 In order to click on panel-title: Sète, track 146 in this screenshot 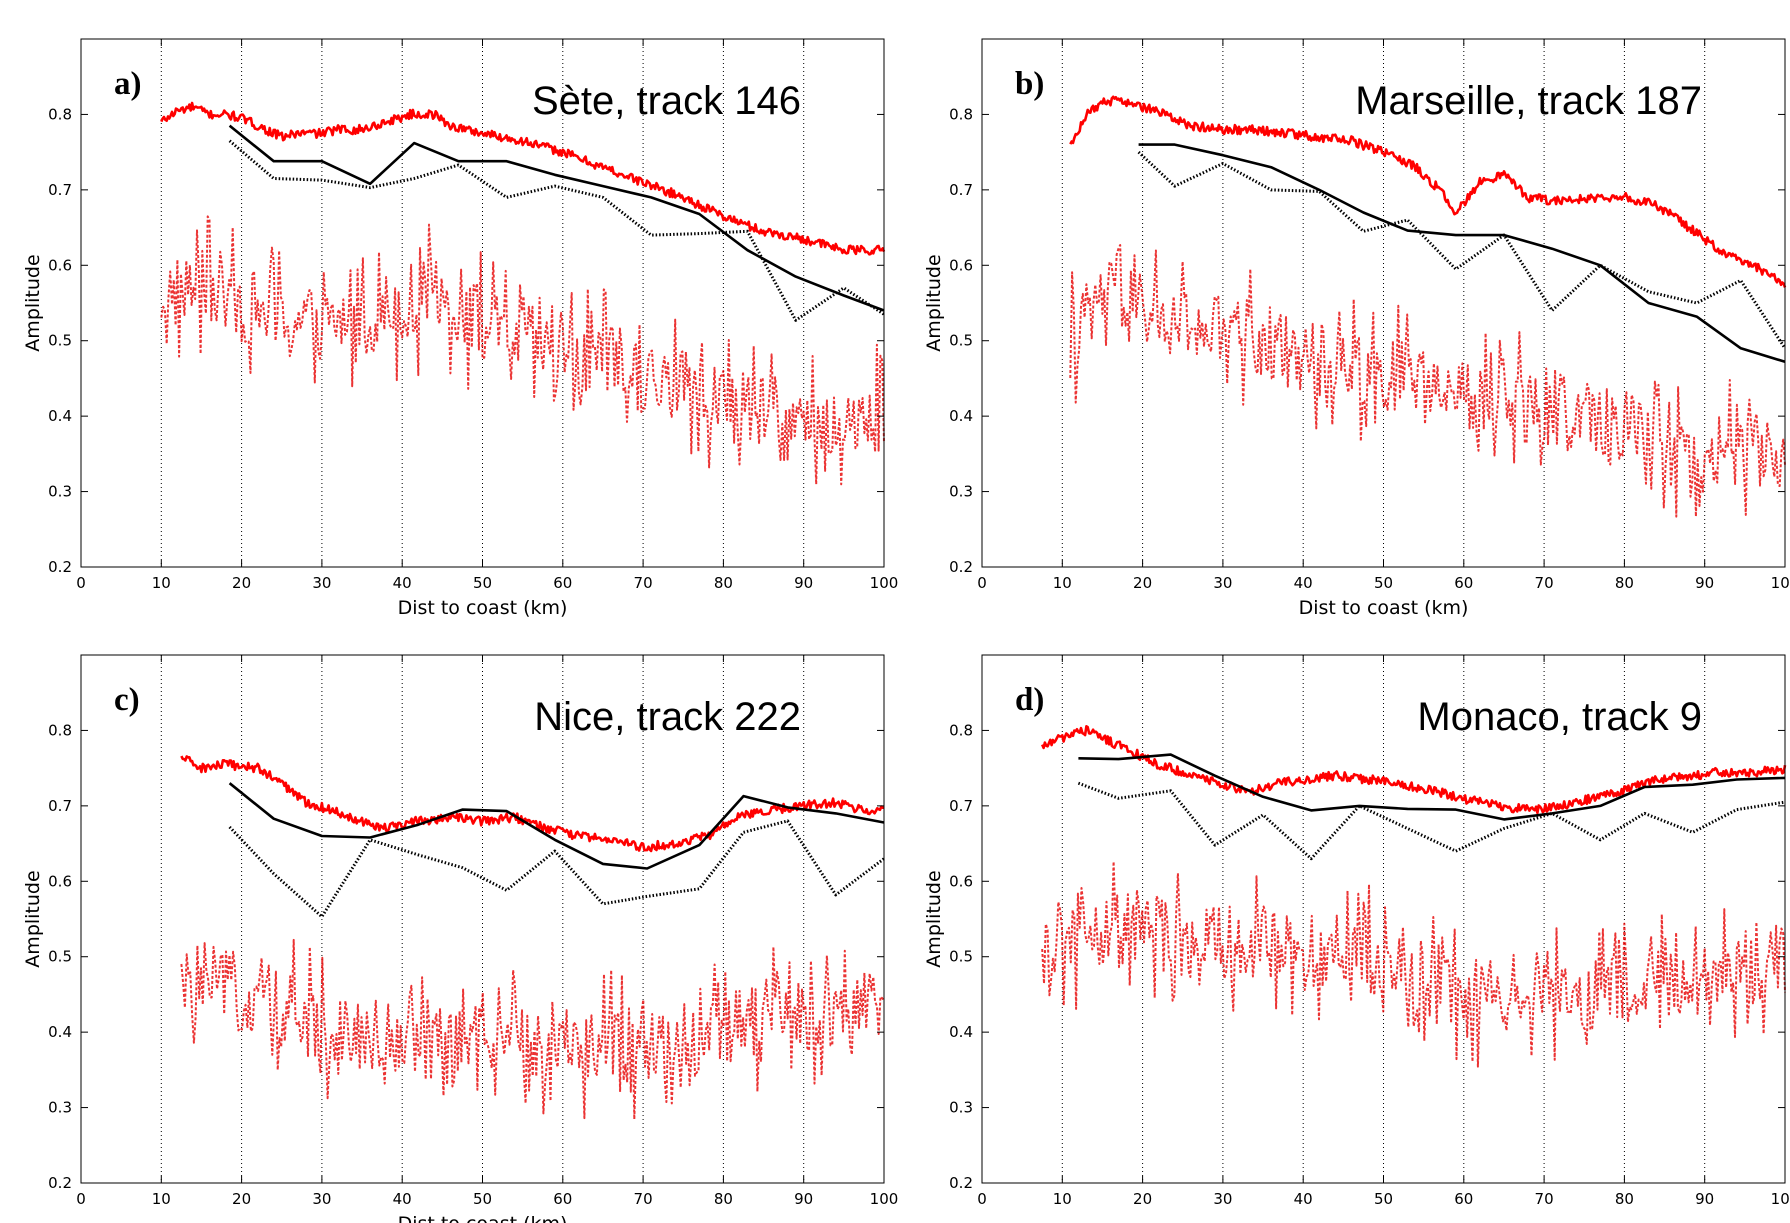, I will do `click(666, 101)`.